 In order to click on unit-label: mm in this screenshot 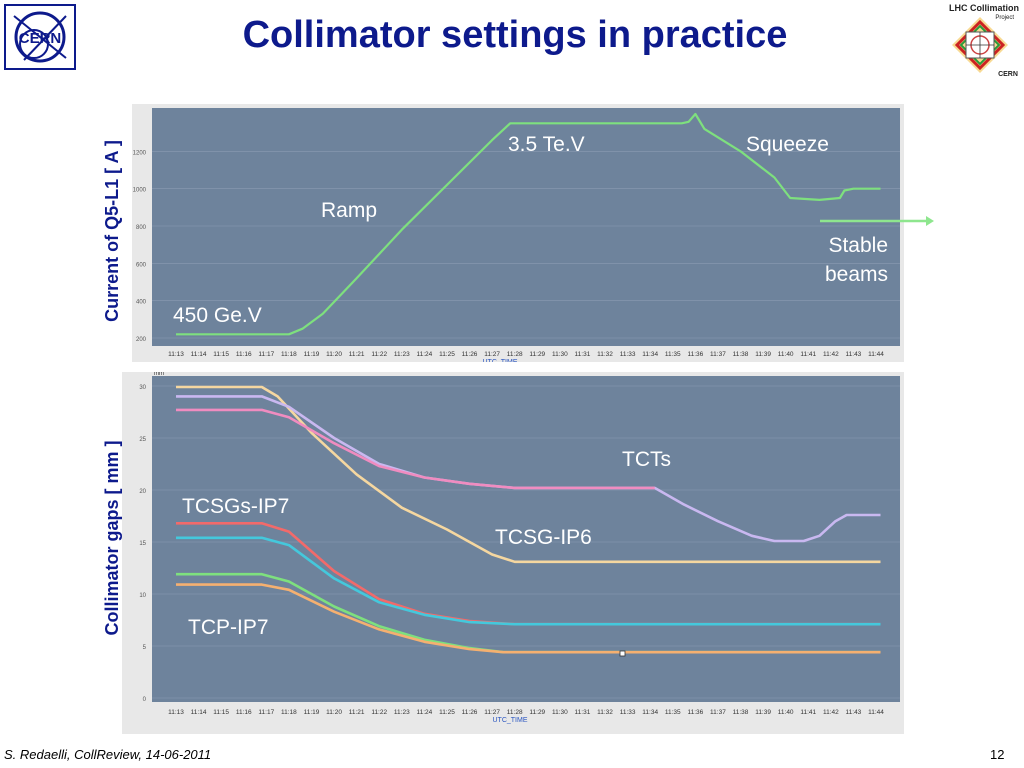, I will do `click(159, 374)`.